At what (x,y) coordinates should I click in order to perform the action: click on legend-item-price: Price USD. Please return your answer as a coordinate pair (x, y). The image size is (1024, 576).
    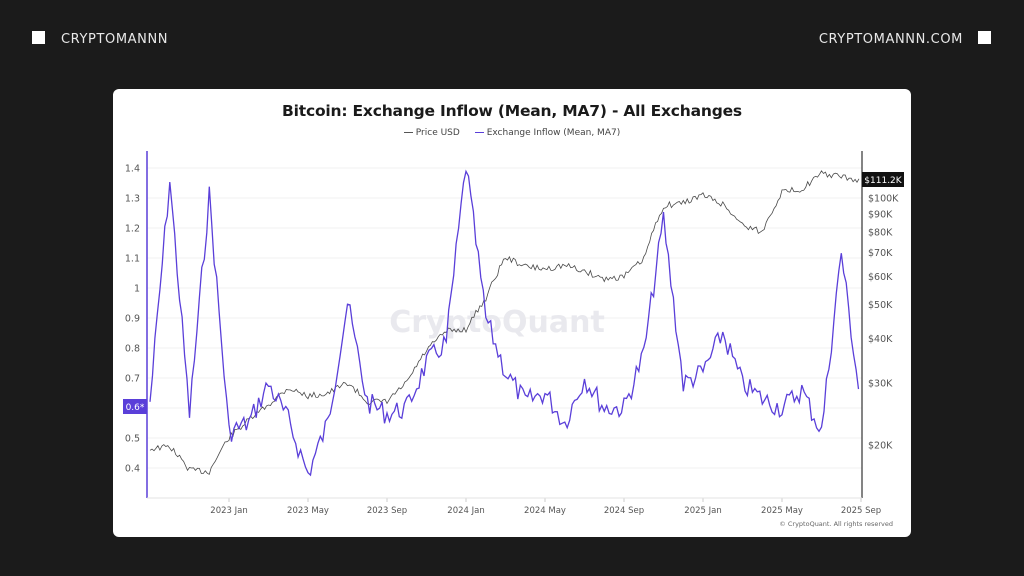
    Looking at the image, I should click on (431, 133).